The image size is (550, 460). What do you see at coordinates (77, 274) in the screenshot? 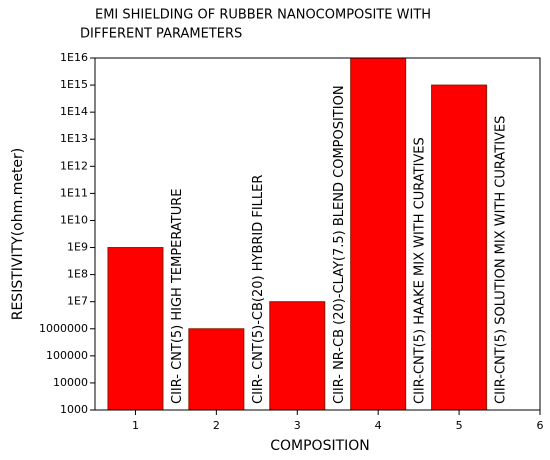
I see `y-tick-label: 1E8` at bounding box center [77, 274].